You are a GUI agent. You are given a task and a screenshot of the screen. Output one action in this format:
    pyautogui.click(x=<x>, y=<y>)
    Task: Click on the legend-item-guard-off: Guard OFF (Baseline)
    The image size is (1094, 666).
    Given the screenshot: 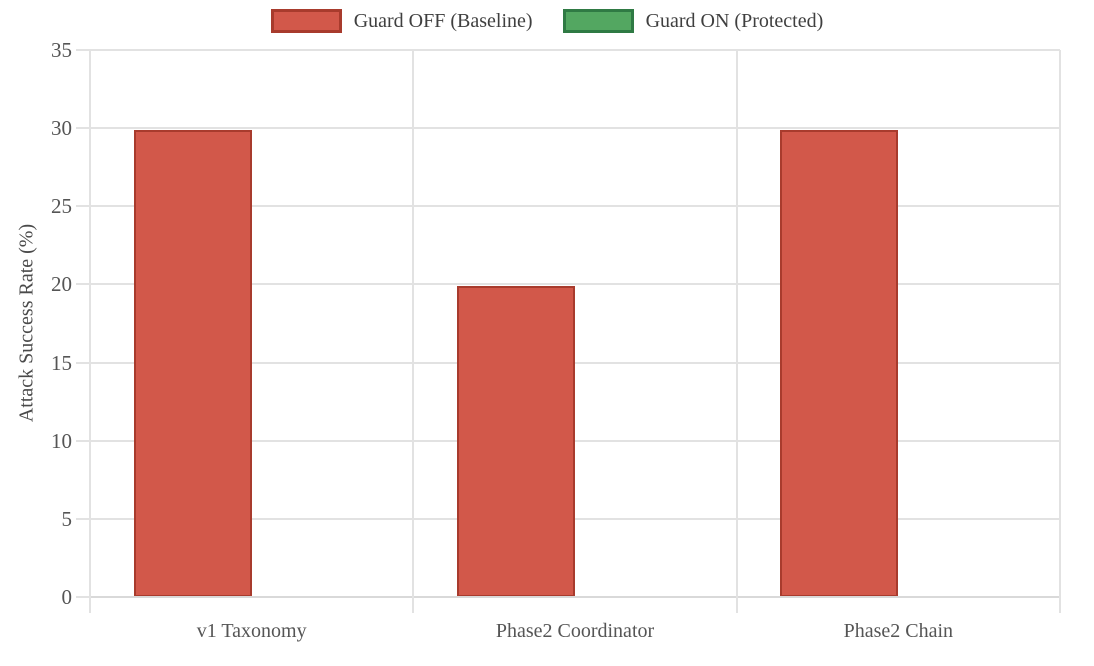 What is the action you would take?
    pyautogui.click(x=401, y=21)
    